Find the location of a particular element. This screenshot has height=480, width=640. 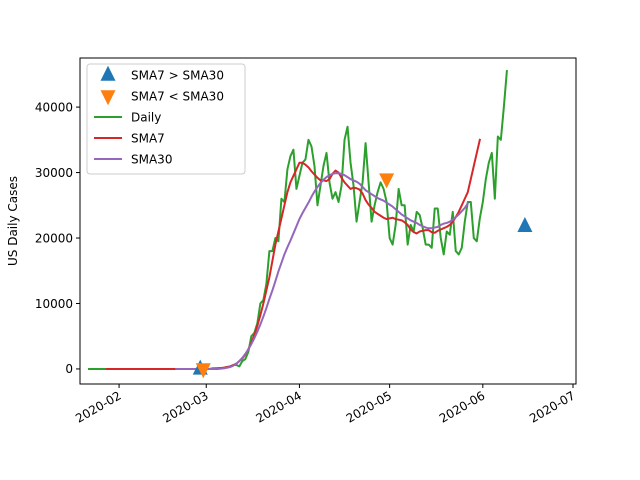

y-tick-label-40000: 40000 is located at coordinates (54, 107).